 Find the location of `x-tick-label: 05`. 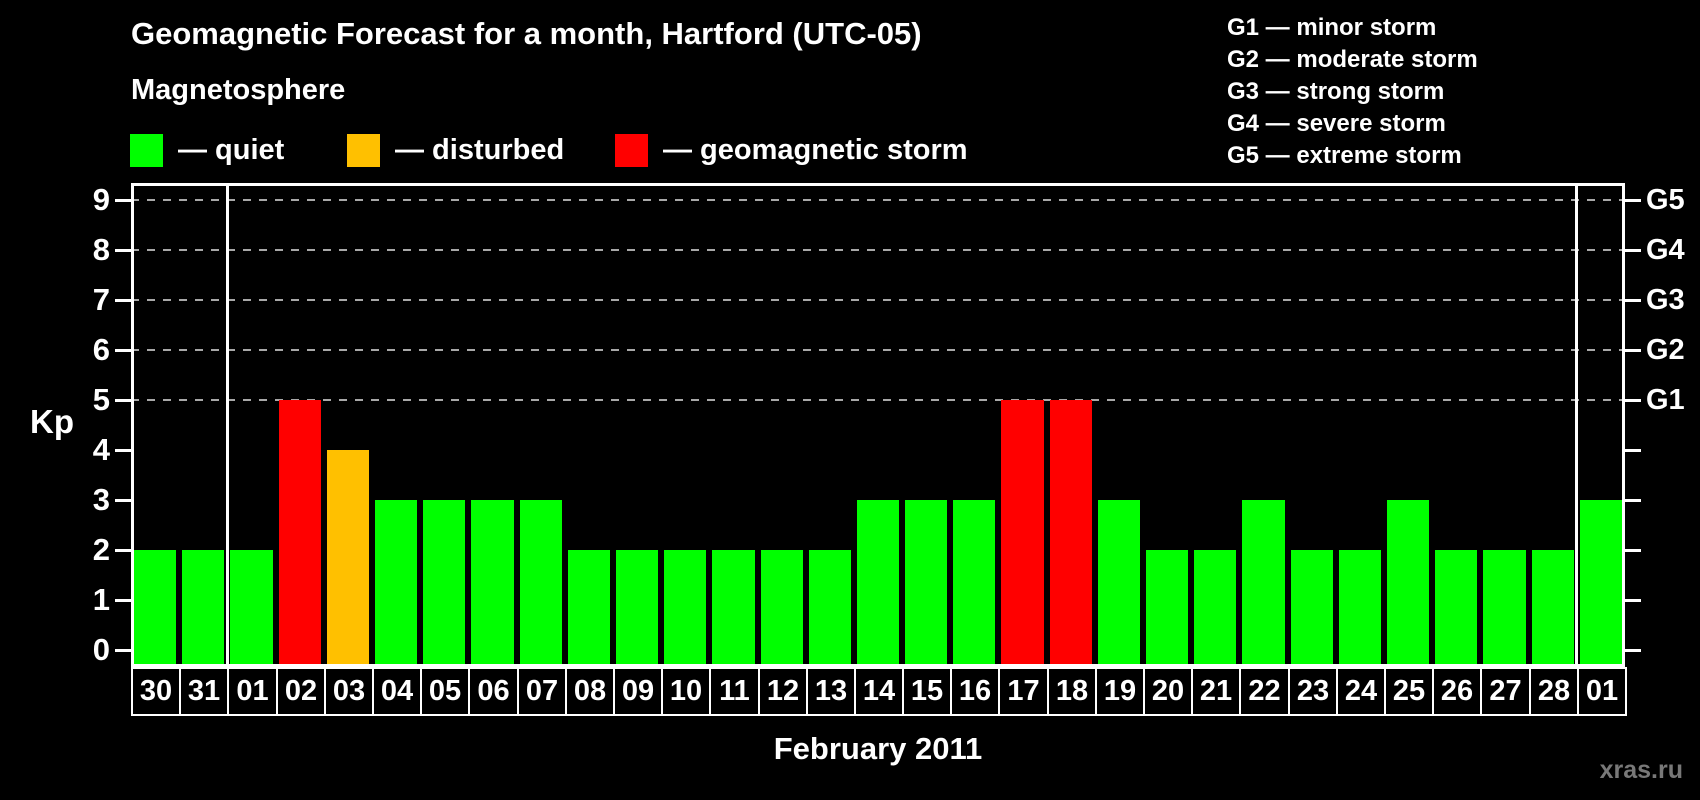

x-tick-label: 05 is located at coordinates (445, 691).